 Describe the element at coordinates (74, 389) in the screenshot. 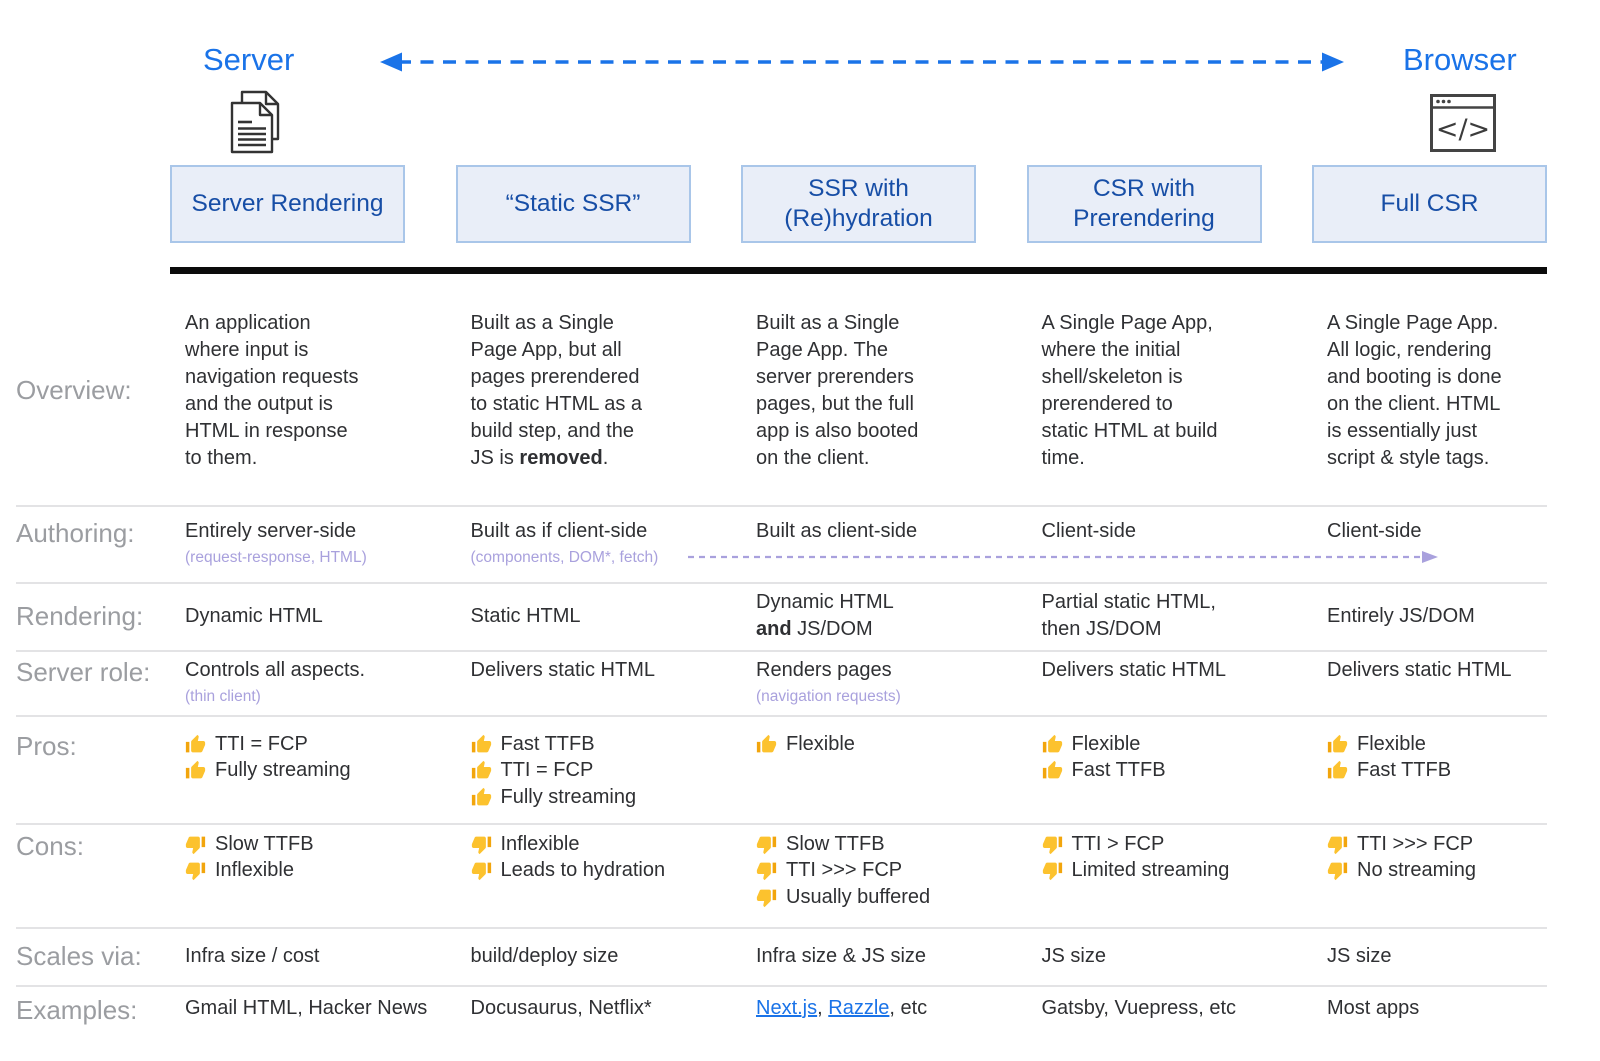

I see `row-label-overview: Overview:` at that location.